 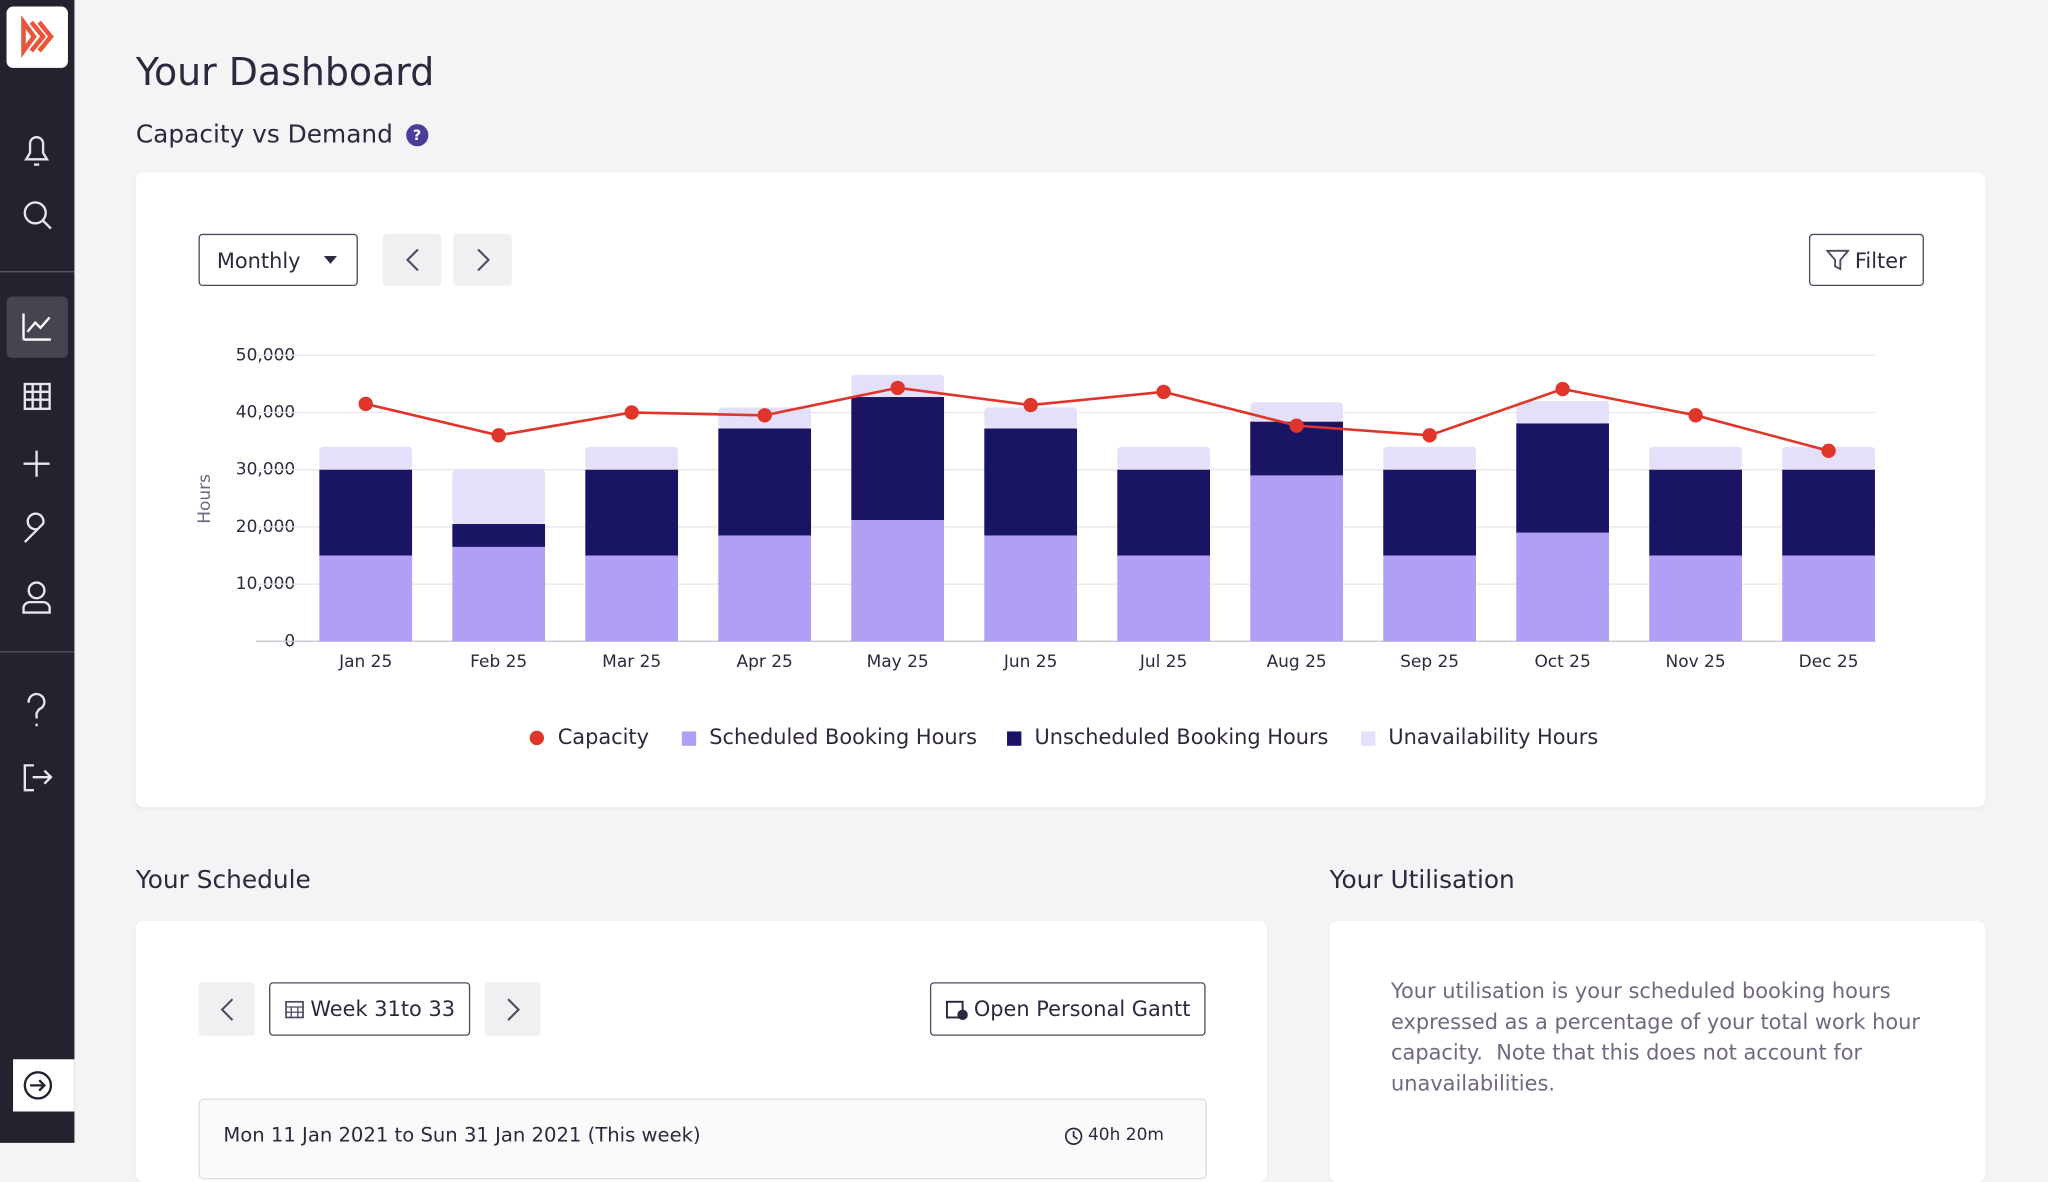 What do you see at coordinates (512, 1009) in the screenshot?
I see `week-next` at bounding box center [512, 1009].